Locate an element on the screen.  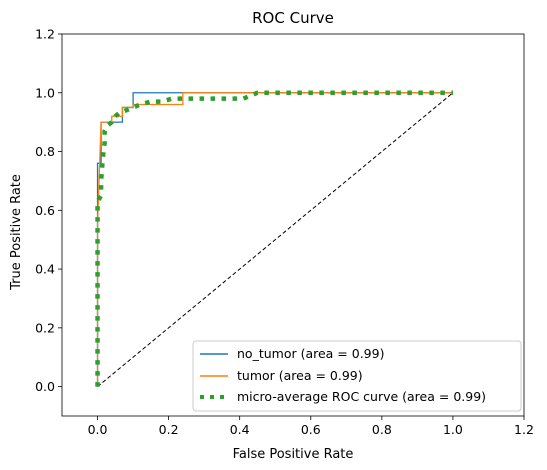
x-axis-label: False Positive Rate is located at coordinates (293, 454).